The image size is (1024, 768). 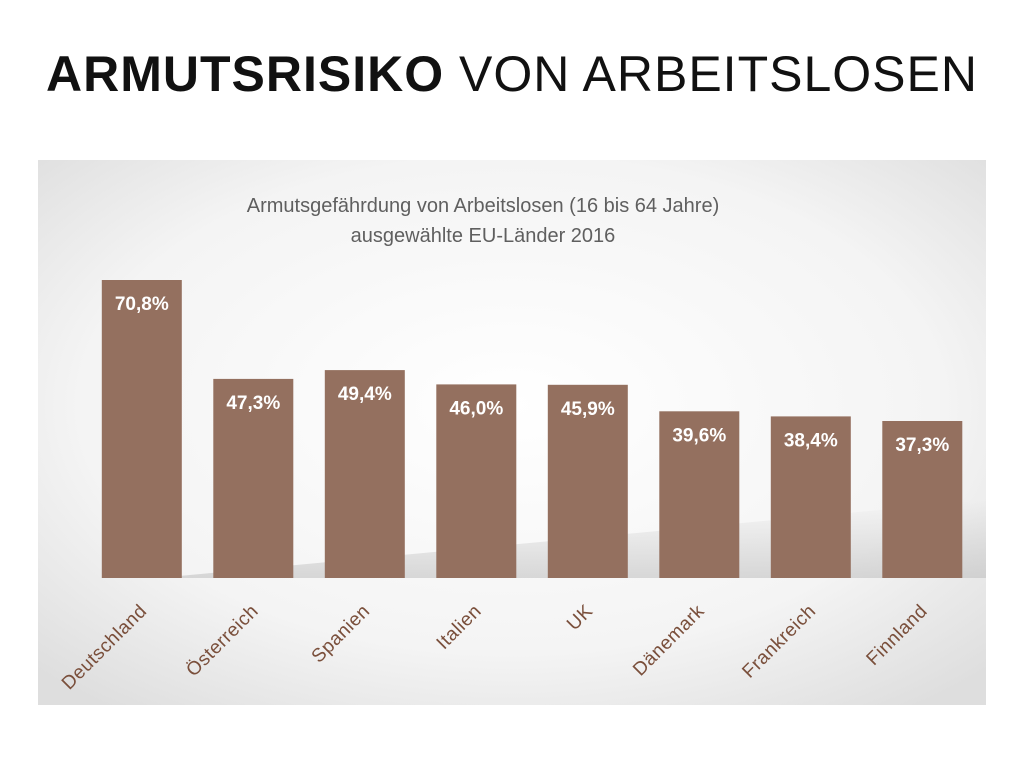 I want to click on bar-dänemark, so click(x=699, y=494).